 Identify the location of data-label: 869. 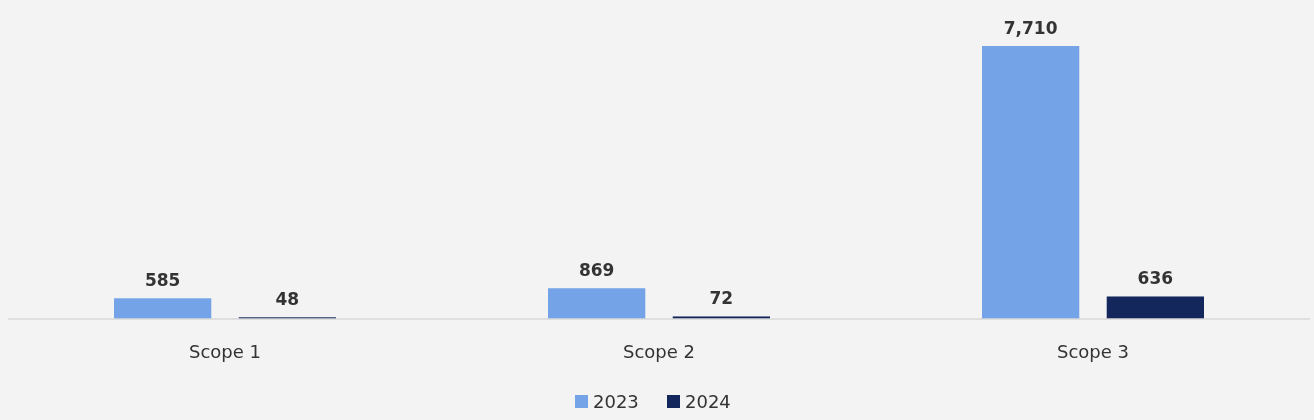
(596, 270).